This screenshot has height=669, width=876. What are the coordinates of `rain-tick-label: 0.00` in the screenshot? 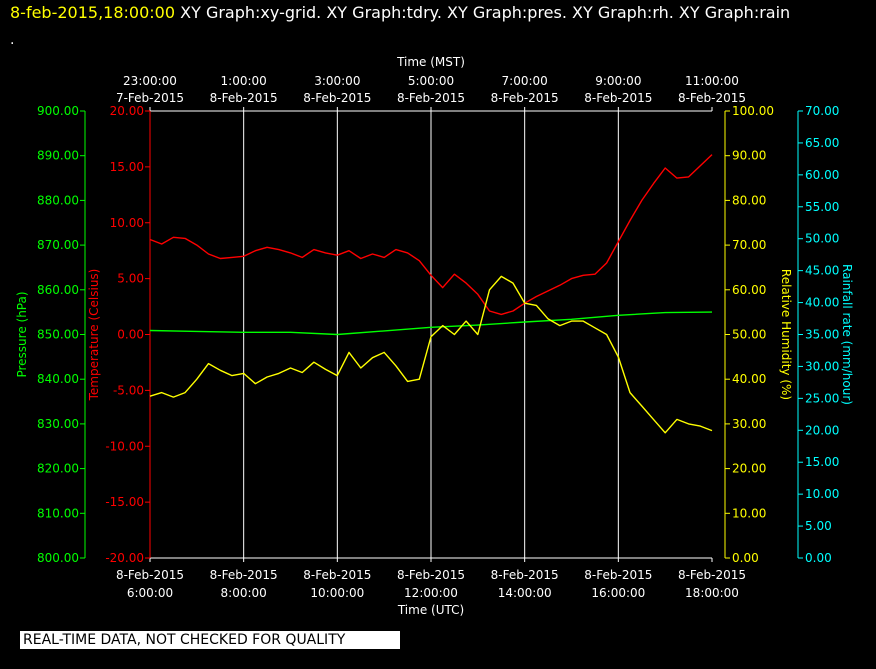 It's located at (818, 558).